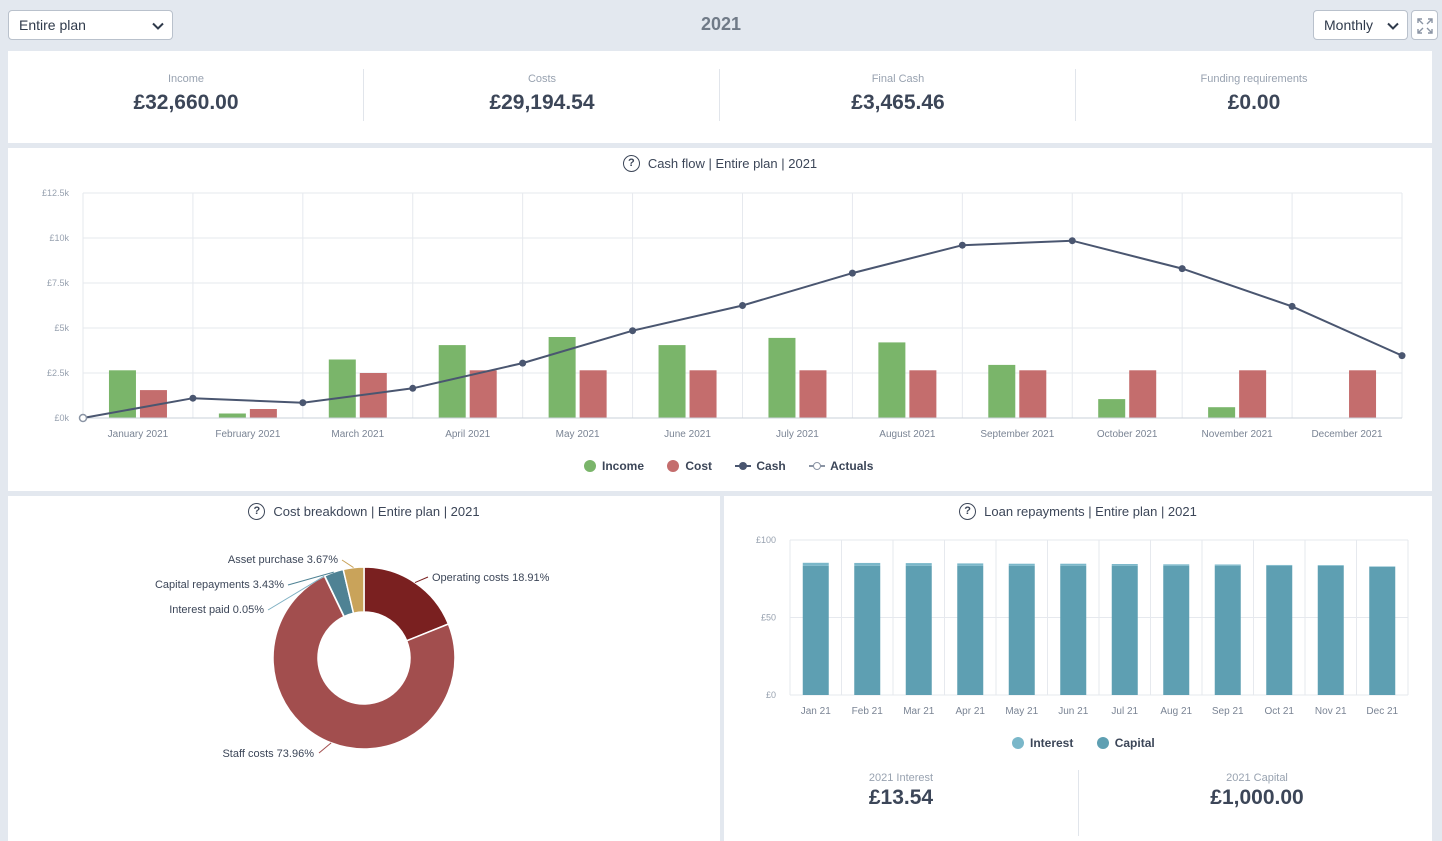  Describe the element at coordinates (919, 711) in the screenshot. I see `x-tick-label: Mar 21` at that location.